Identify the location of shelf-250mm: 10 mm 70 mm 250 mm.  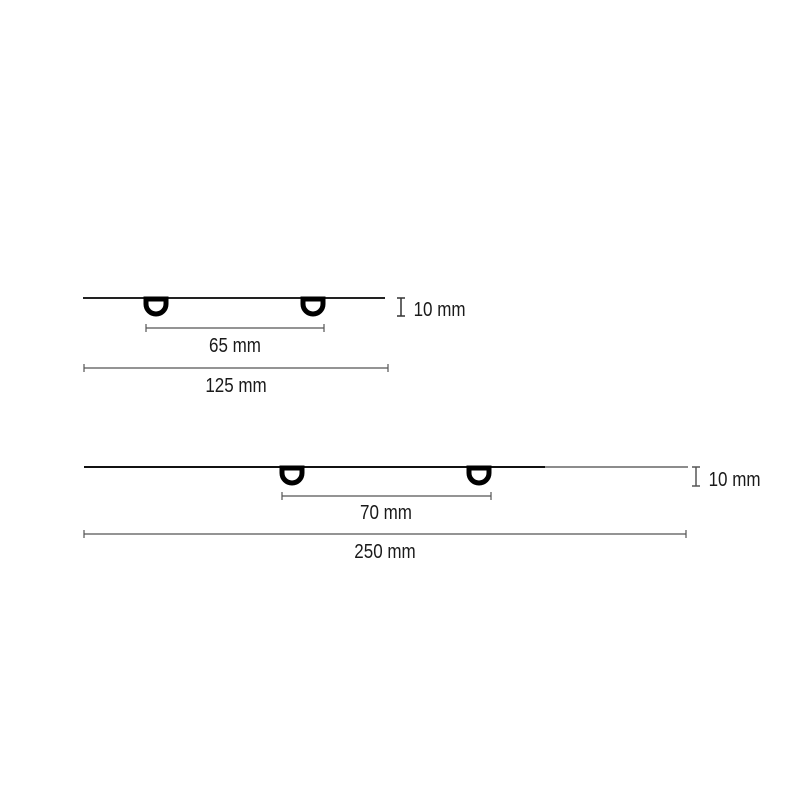
(422, 514).